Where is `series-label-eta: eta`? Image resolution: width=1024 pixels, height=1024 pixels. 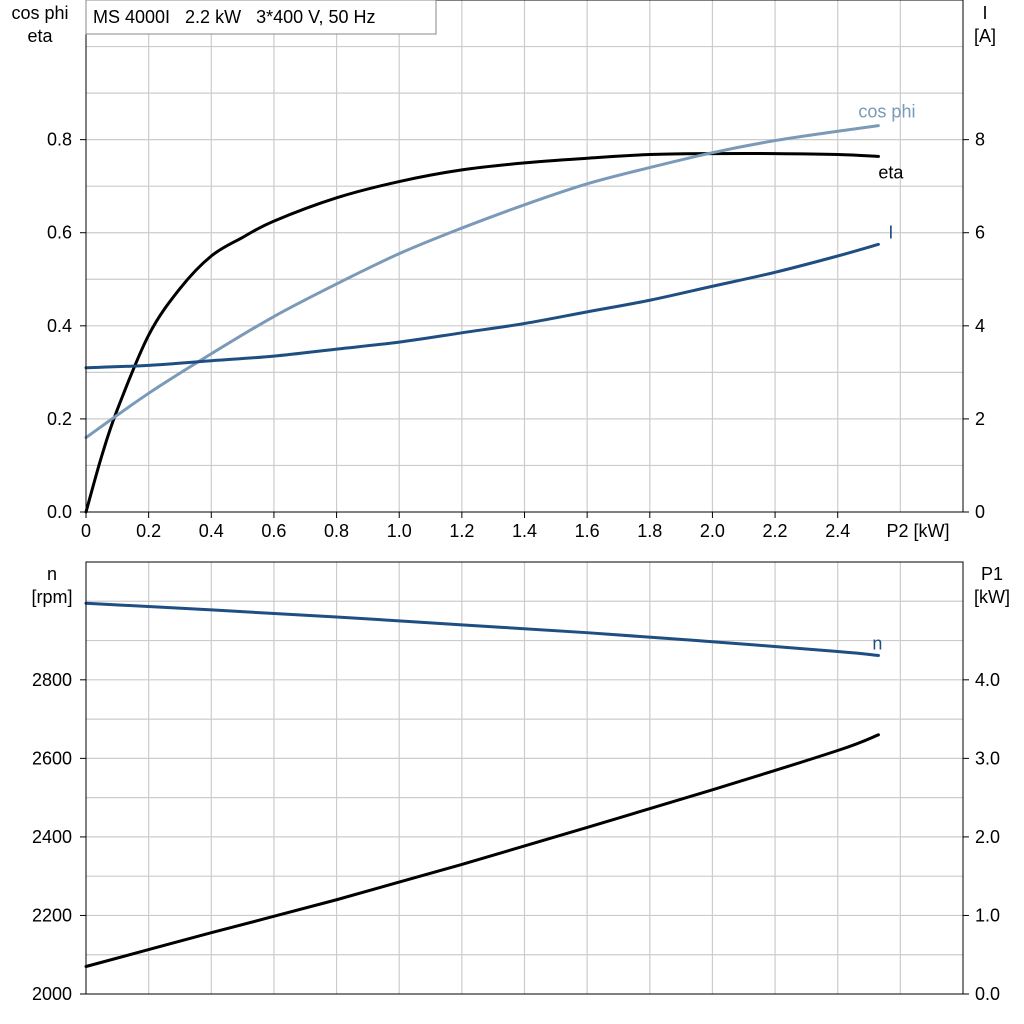
series-label-eta: eta is located at coordinates (891, 172).